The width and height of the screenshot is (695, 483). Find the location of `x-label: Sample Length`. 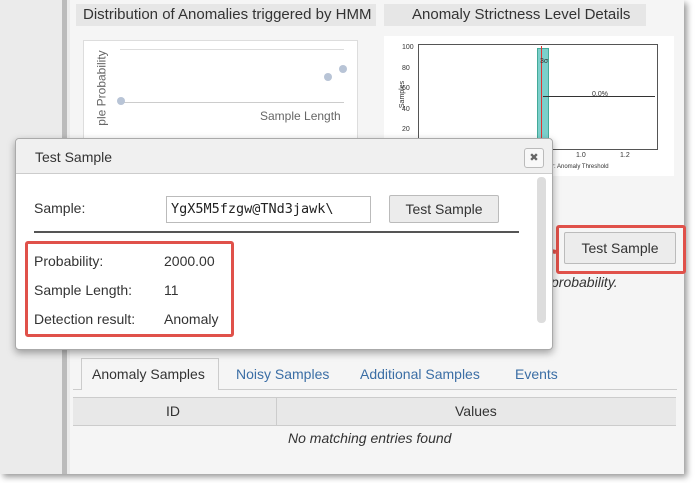

x-label: Sample Length is located at coordinates (300, 116).